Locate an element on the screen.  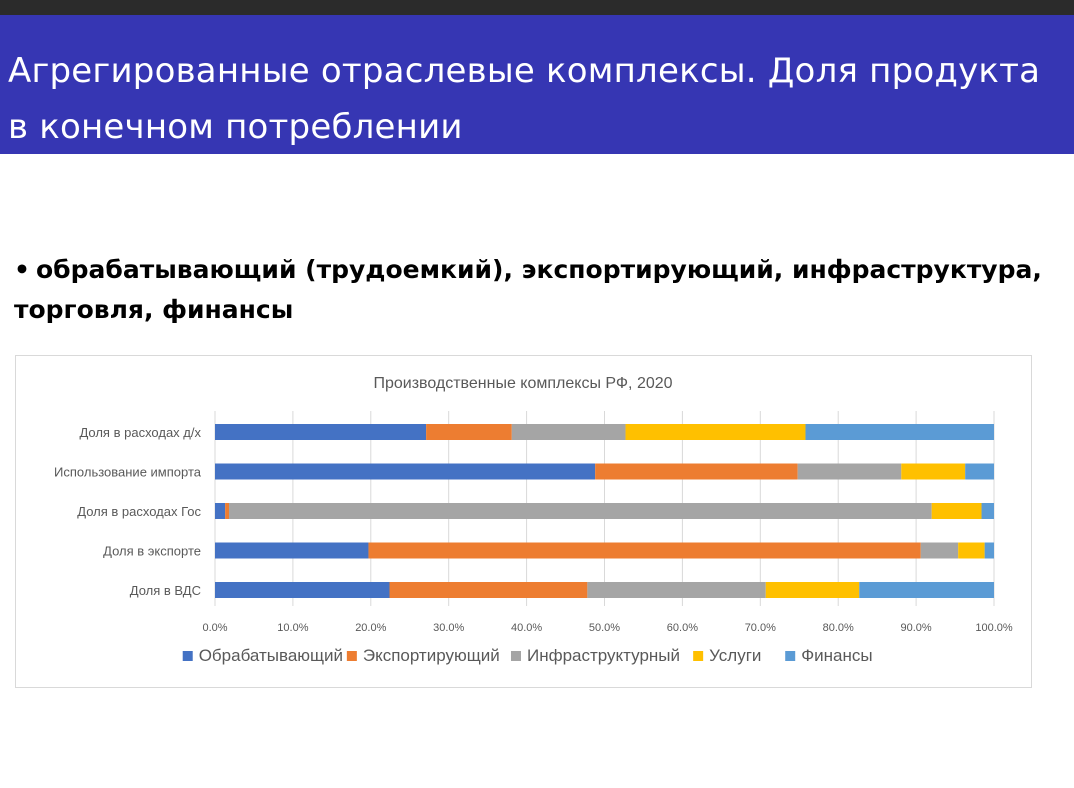
legend-label: Финансы is located at coordinates (836, 655).